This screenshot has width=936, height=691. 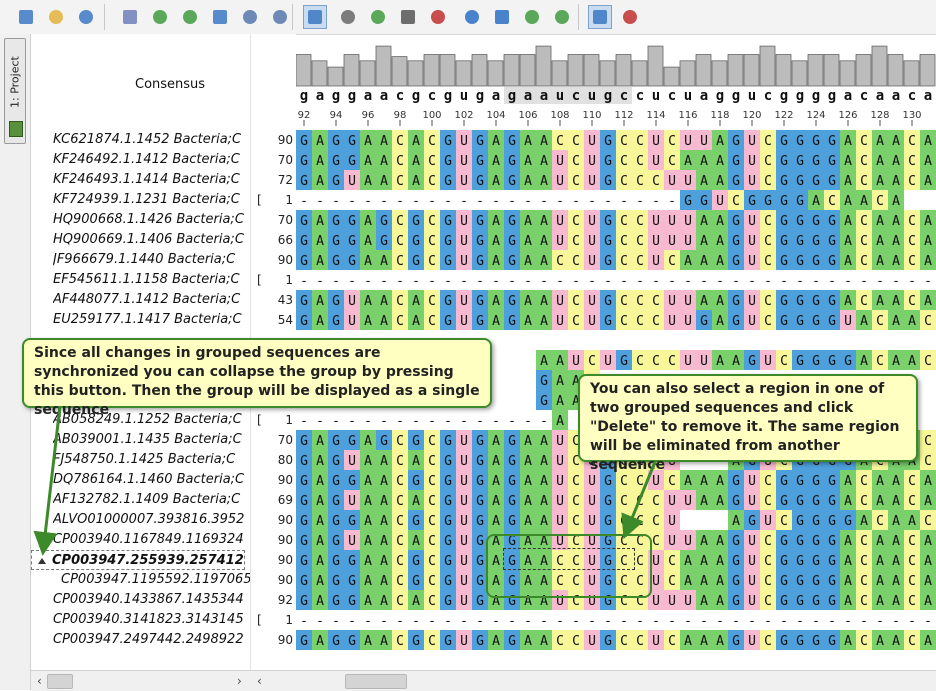 What do you see at coordinates (39, 681) in the screenshot?
I see `names-scroll-left-icon: ‹` at bounding box center [39, 681].